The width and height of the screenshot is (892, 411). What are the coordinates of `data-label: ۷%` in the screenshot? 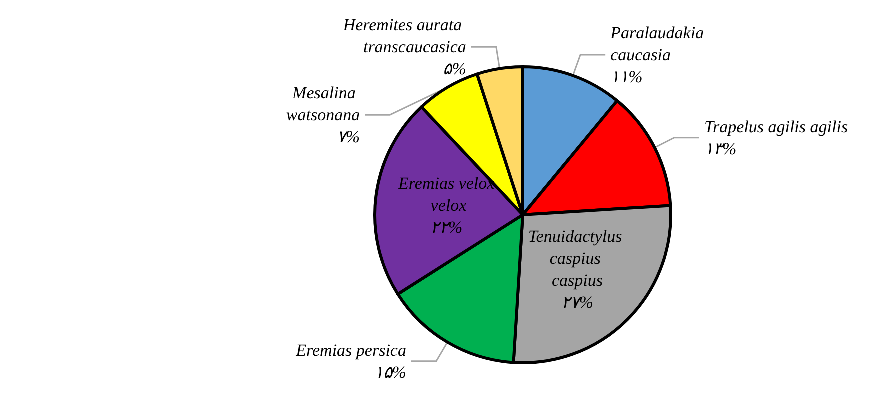 It's located at (348, 137).